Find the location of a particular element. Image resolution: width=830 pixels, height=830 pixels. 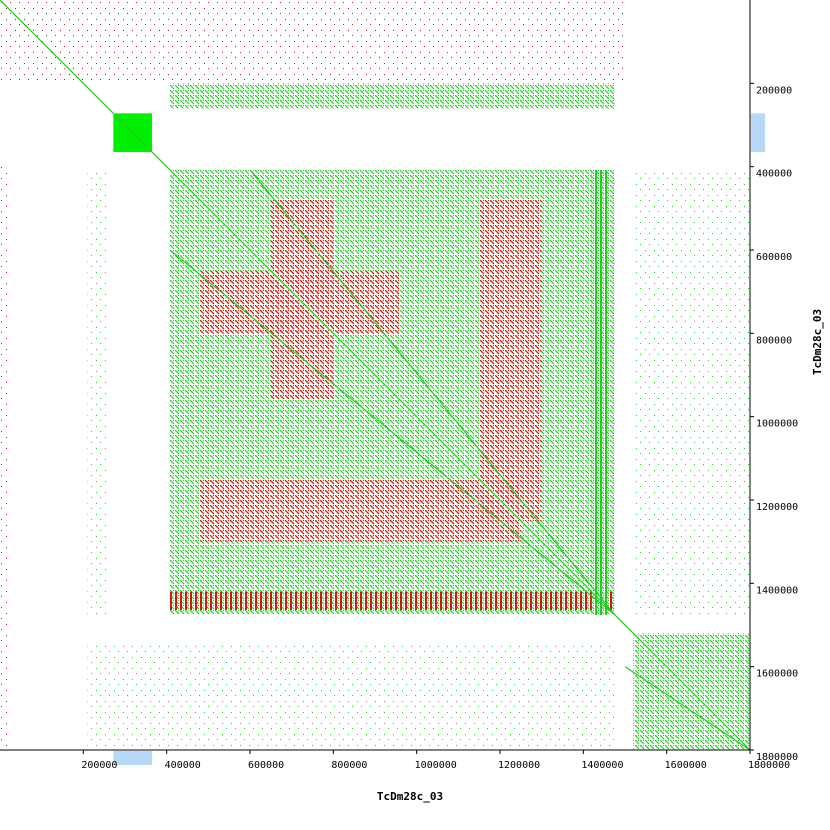

x-tick-label: 1000000 is located at coordinates (436, 765).